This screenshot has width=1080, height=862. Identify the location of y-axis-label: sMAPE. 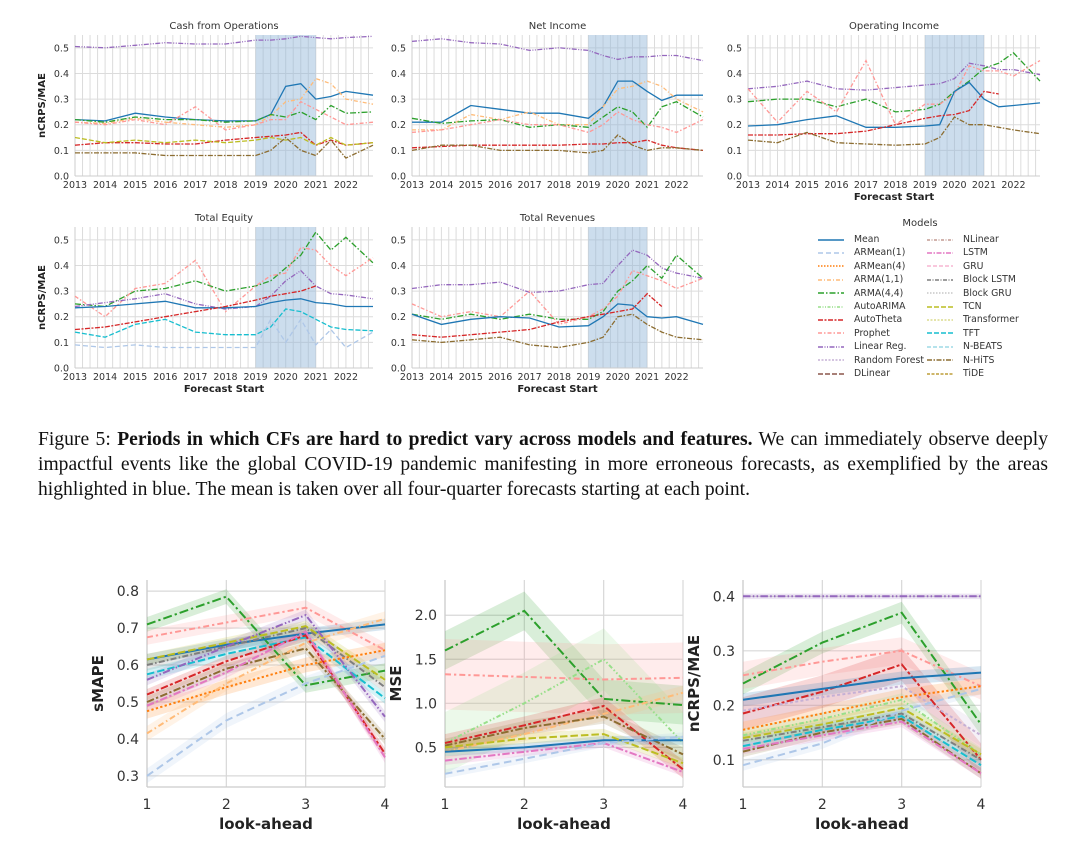
(98, 683).